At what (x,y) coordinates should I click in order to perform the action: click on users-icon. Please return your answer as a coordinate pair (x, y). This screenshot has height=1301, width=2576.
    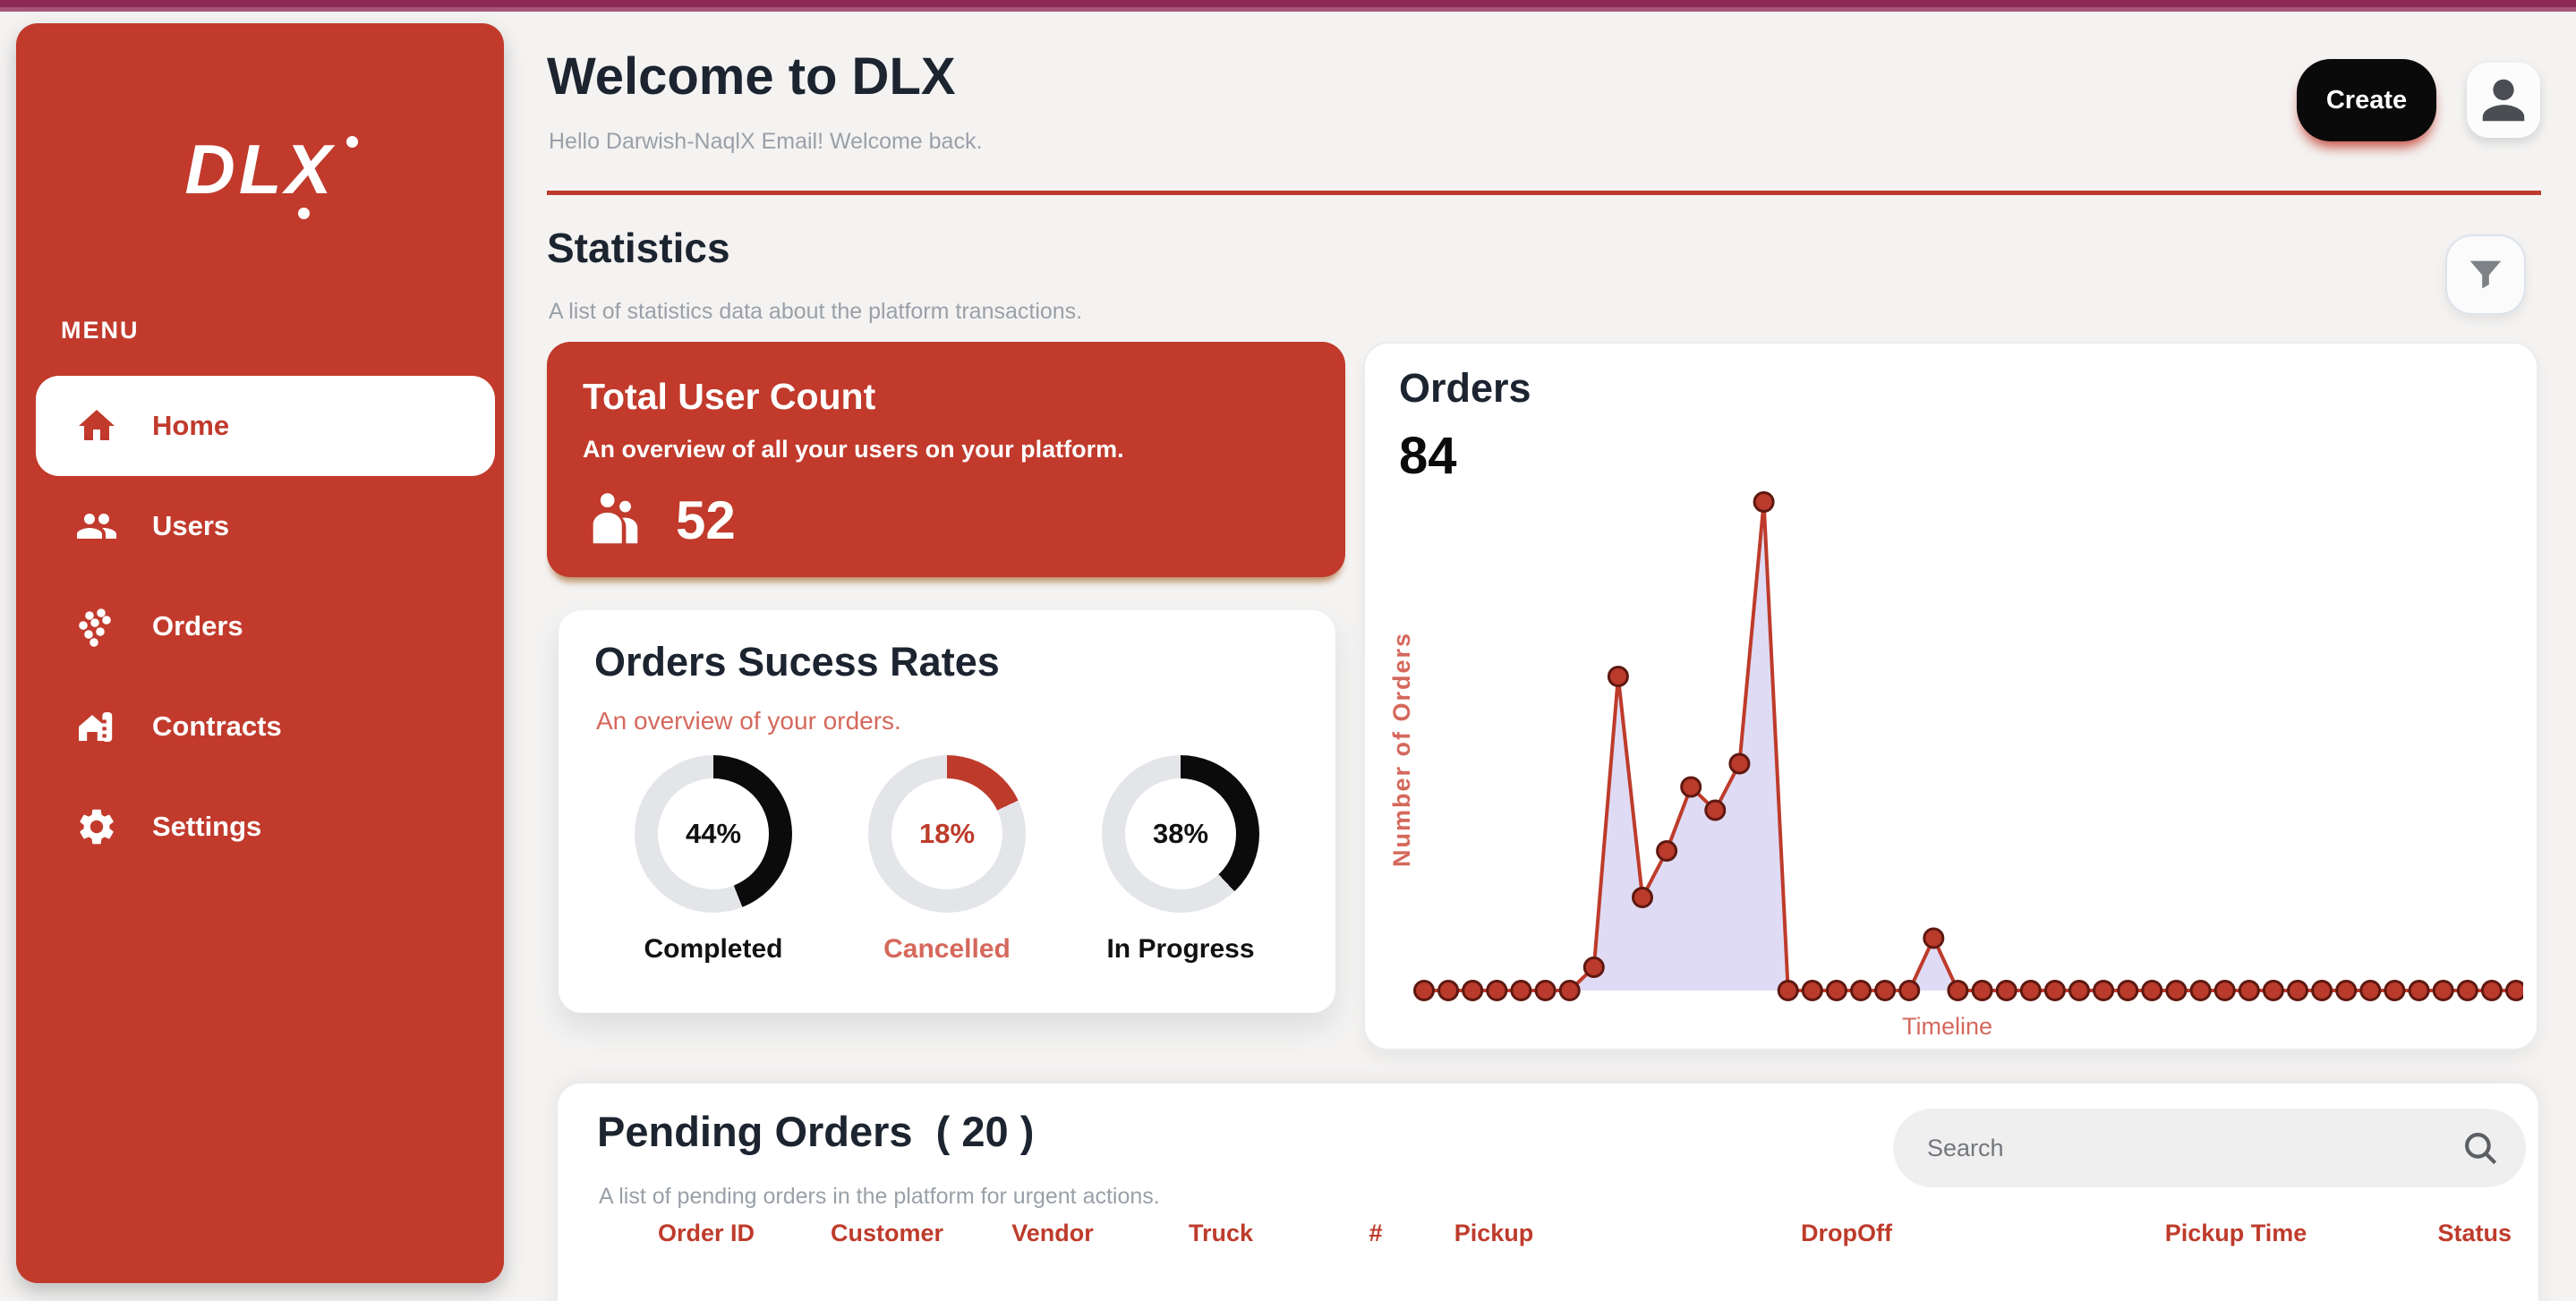
    Looking at the image, I should click on (96, 526).